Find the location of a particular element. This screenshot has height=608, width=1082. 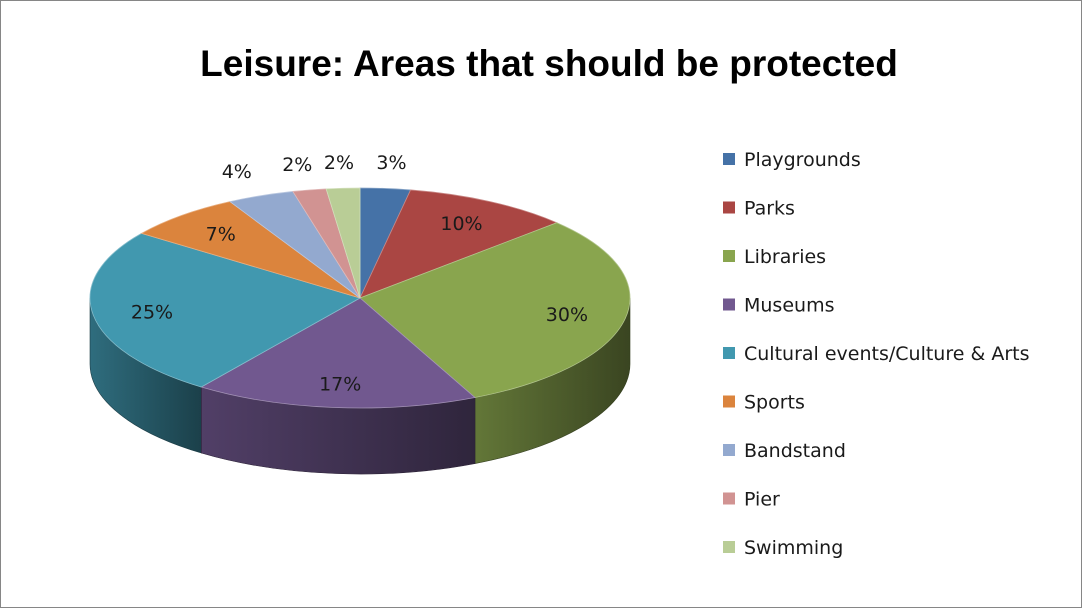

legend-swatch-libraries is located at coordinates (729, 256).